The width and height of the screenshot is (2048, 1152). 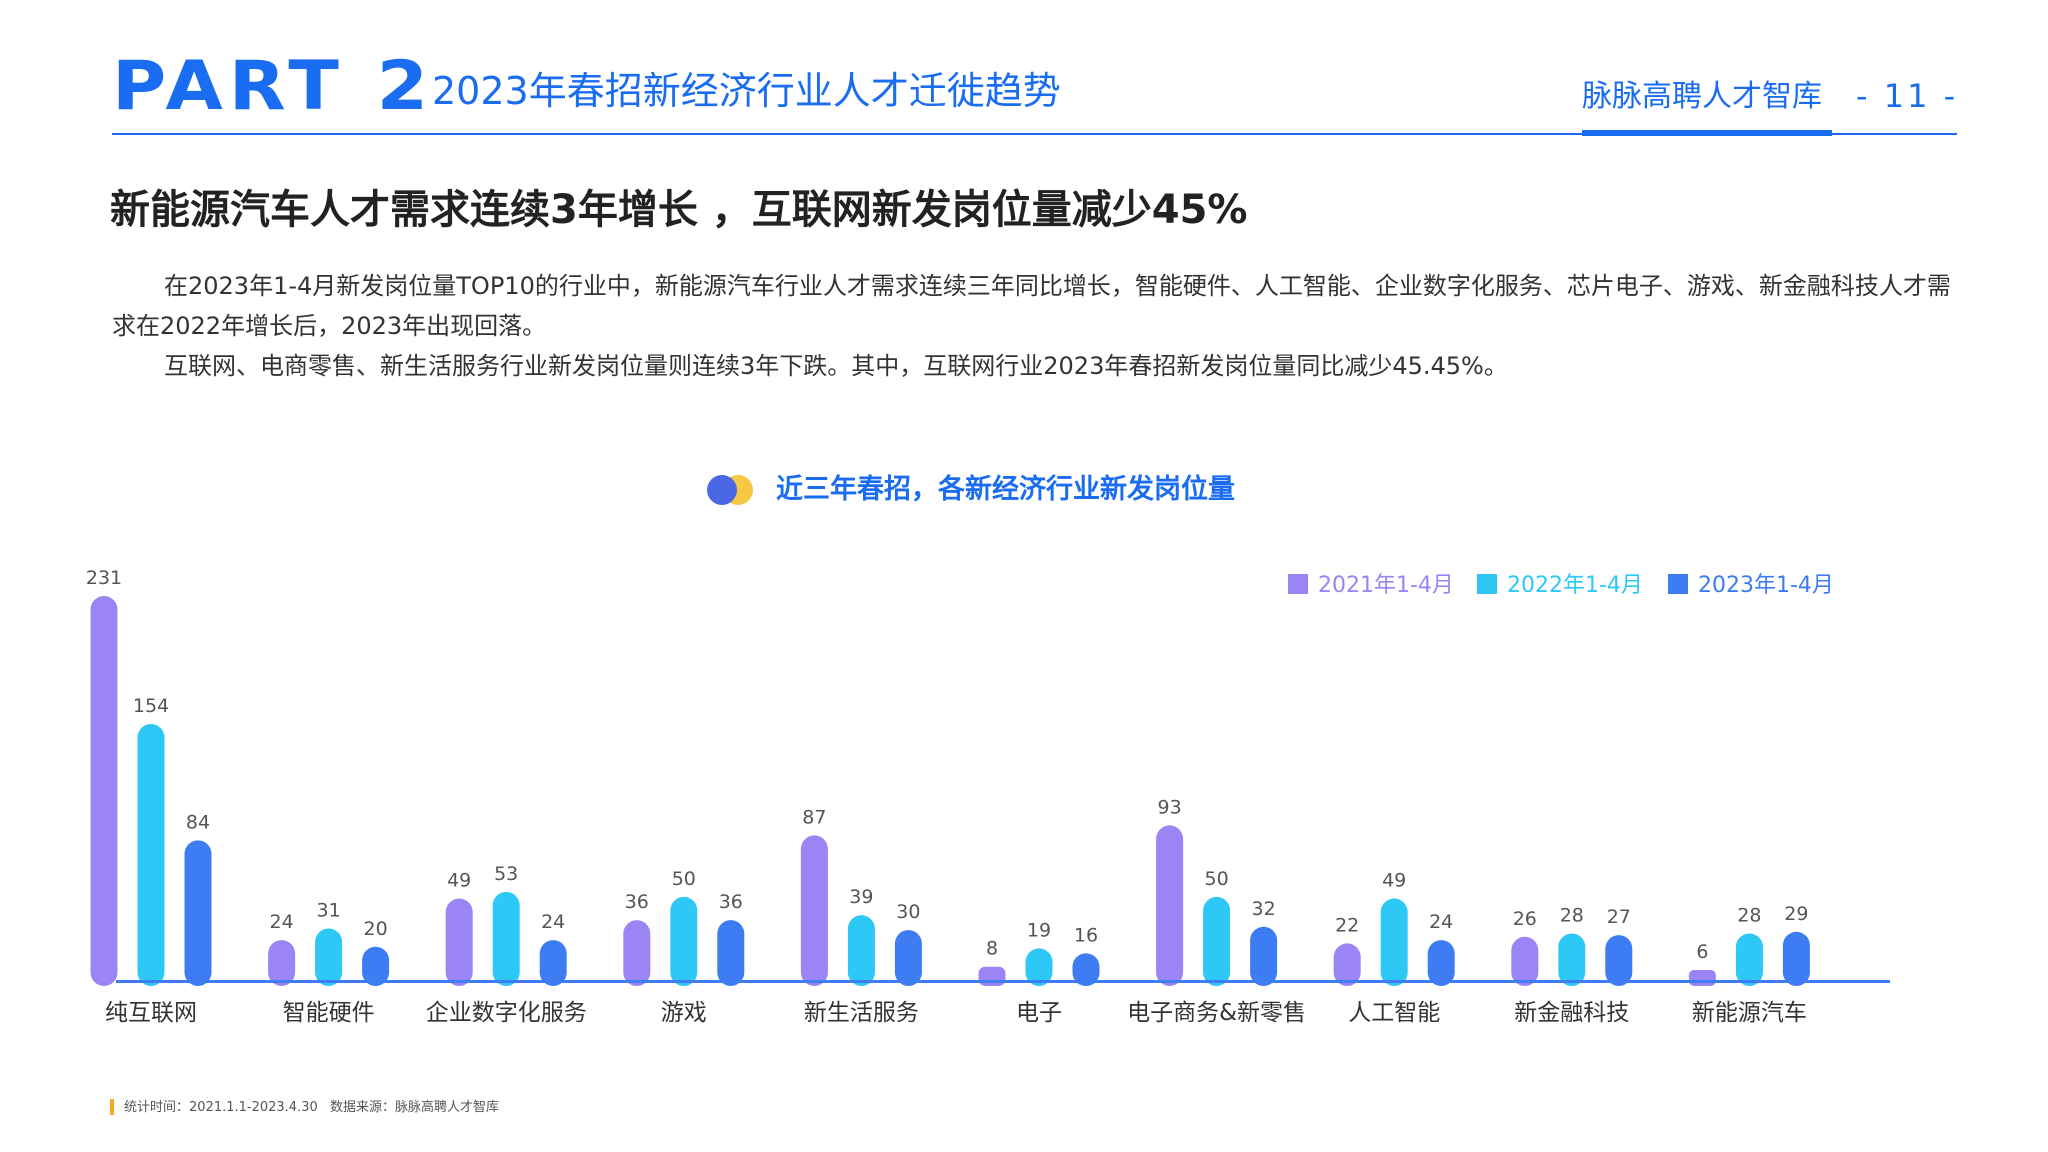 I want to click on legend-label-2: 2022年1-4月, so click(x=1575, y=585).